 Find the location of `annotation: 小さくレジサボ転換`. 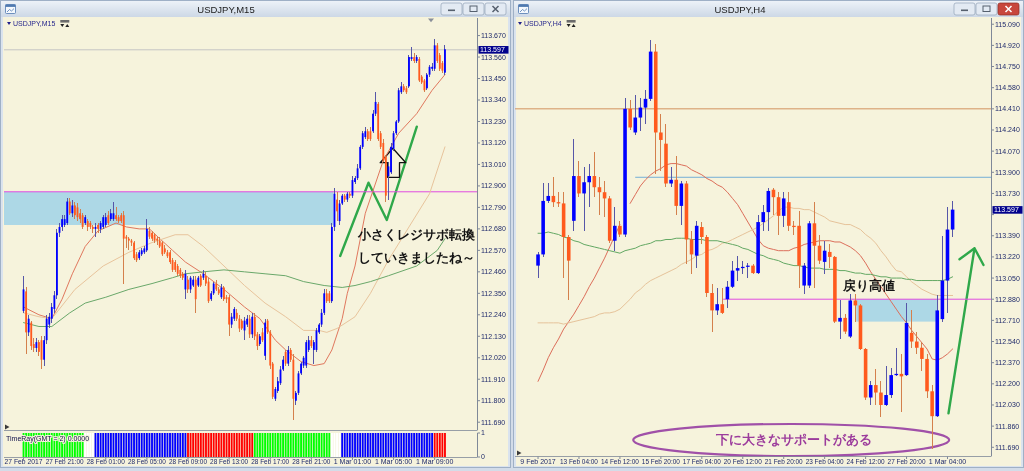

annotation: 小さくレジサボ転換 is located at coordinates (416, 235).